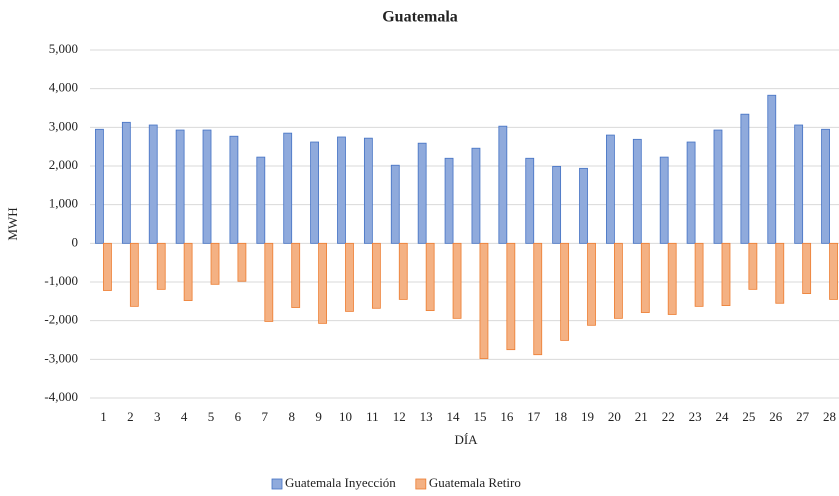  Describe the element at coordinates (803, 416) in the screenshot. I see `x-tick-label: 27` at that location.